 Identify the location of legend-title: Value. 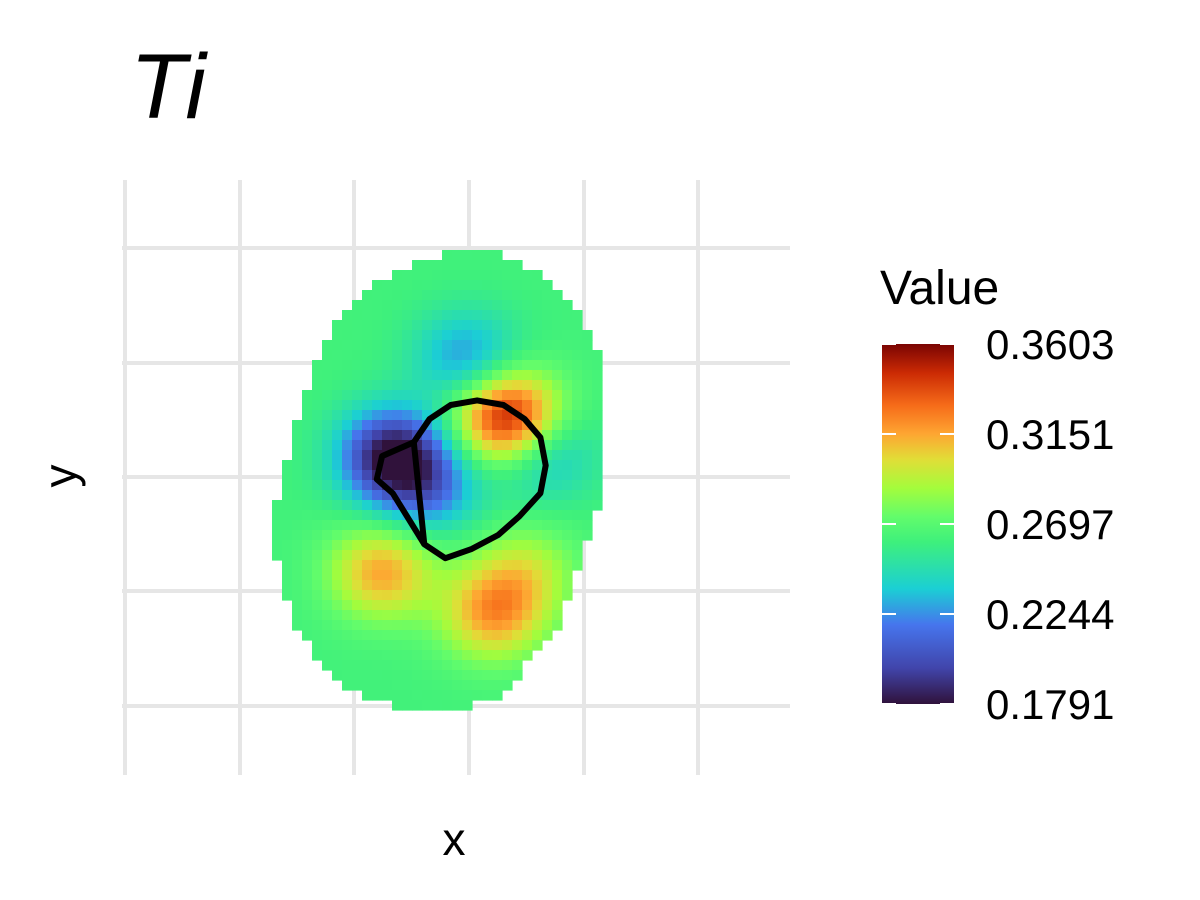
(939, 288).